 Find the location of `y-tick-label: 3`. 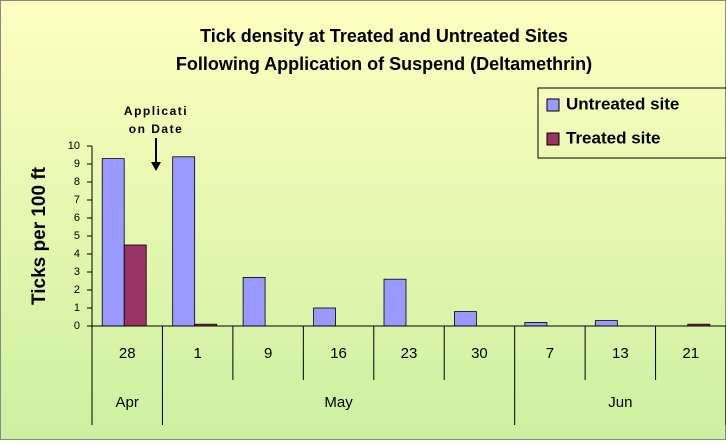

y-tick-label: 3 is located at coordinates (77, 272).